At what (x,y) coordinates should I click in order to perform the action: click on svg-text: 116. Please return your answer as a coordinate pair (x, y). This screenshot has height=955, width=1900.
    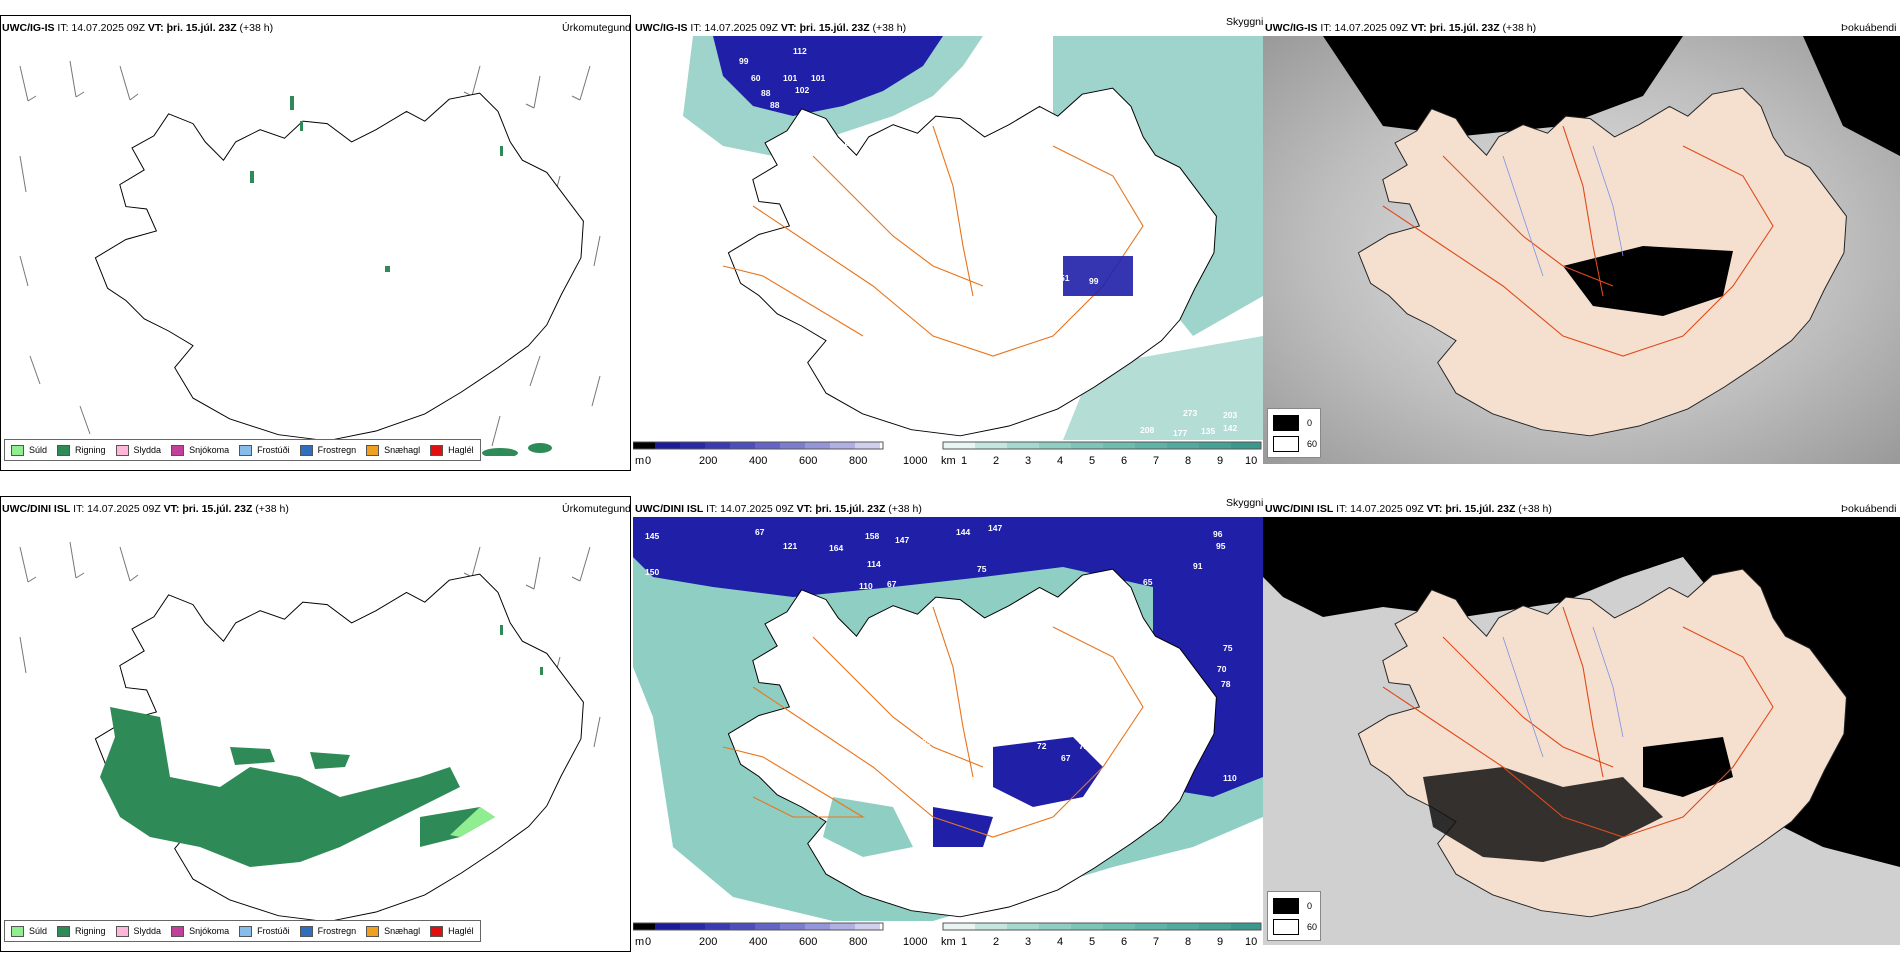
    Looking at the image, I should click on (1188, 744).